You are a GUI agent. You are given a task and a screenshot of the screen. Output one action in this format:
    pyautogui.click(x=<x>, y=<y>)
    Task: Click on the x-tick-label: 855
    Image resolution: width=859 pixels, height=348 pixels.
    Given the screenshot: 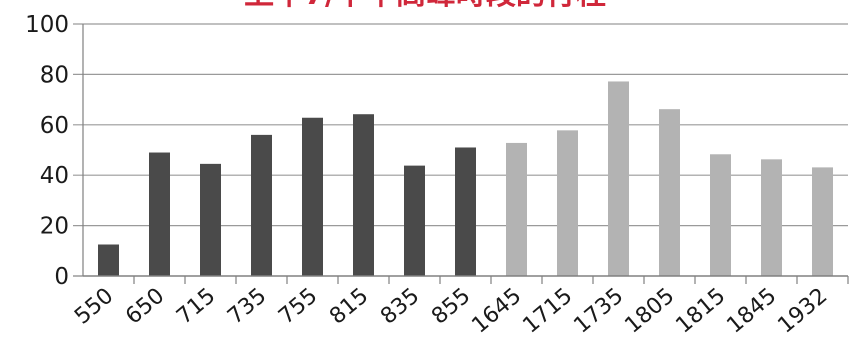 What is the action you would take?
    pyautogui.click(x=451, y=306)
    